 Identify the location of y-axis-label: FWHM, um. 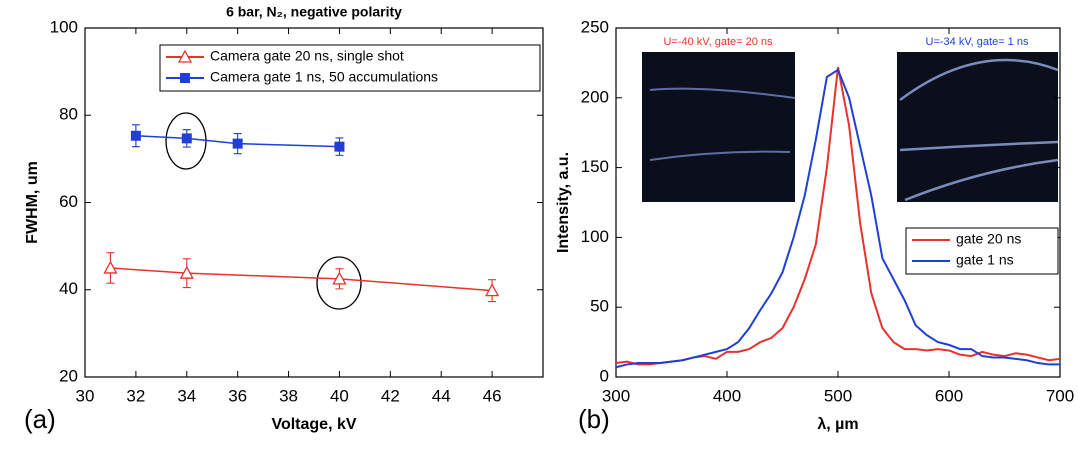
(32, 202).